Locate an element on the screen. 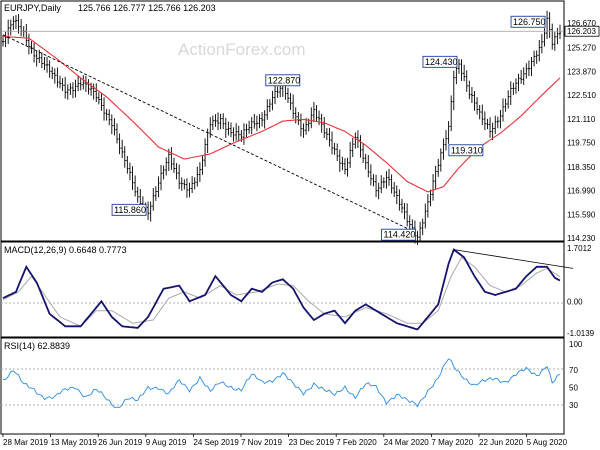 The width and height of the screenshot is (600, 450). x-tick-label: 23 Dec 2019 is located at coordinates (312, 442).